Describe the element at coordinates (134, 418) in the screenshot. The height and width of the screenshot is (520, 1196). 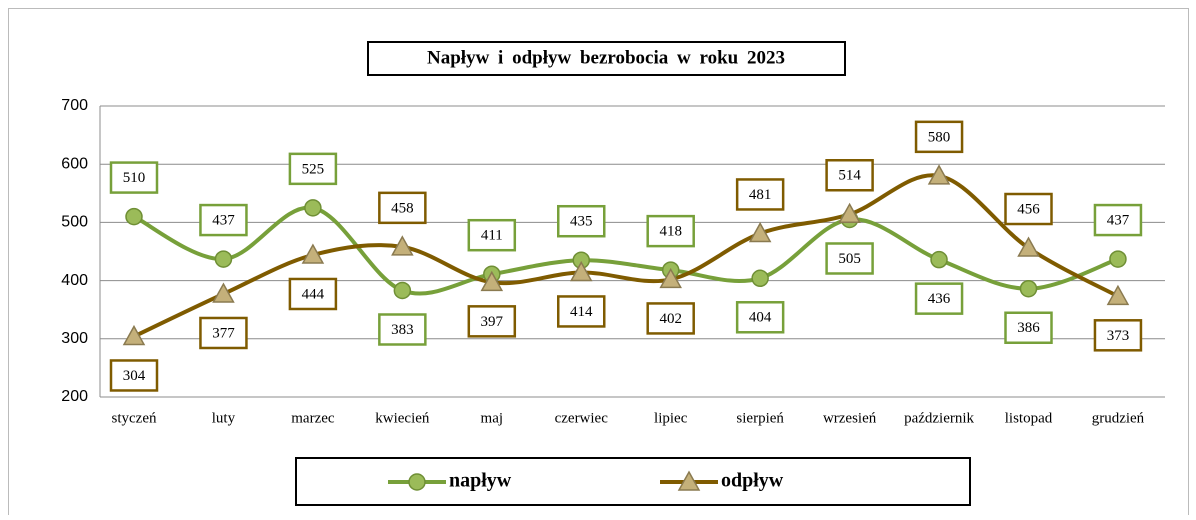
I see `x-tick-label: styczeń` at that location.